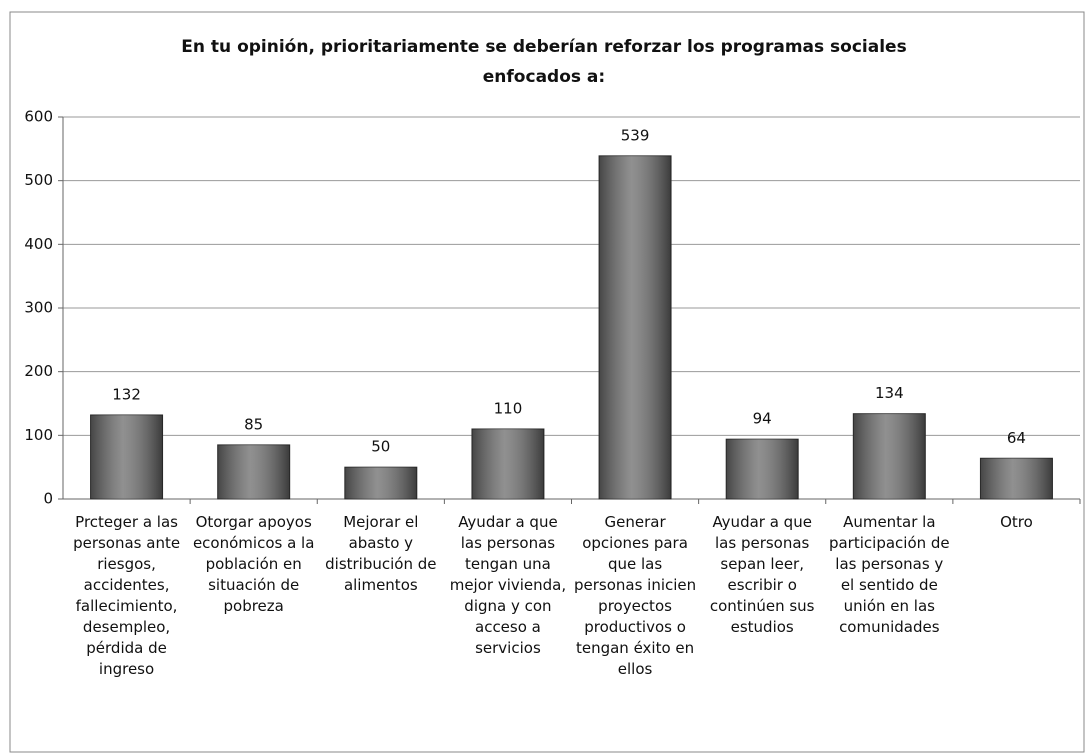  Describe the element at coordinates (635, 135) in the screenshot. I see `data-label: 539` at that location.